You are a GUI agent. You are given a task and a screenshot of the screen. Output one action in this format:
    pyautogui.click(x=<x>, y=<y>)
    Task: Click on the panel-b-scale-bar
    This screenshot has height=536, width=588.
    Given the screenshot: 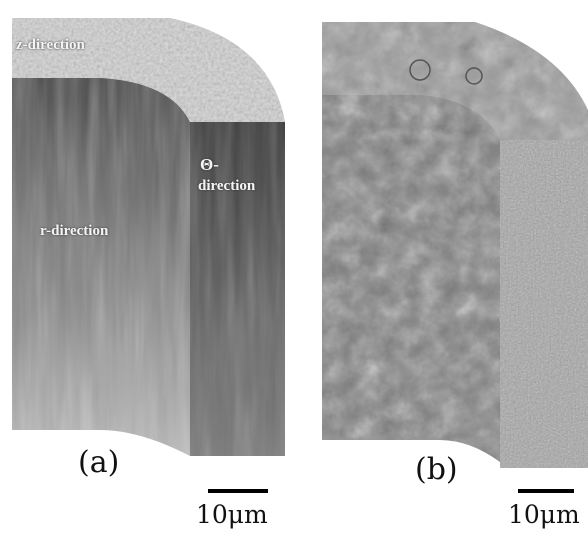 What is the action you would take?
    pyautogui.click(x=546, y=491)
    